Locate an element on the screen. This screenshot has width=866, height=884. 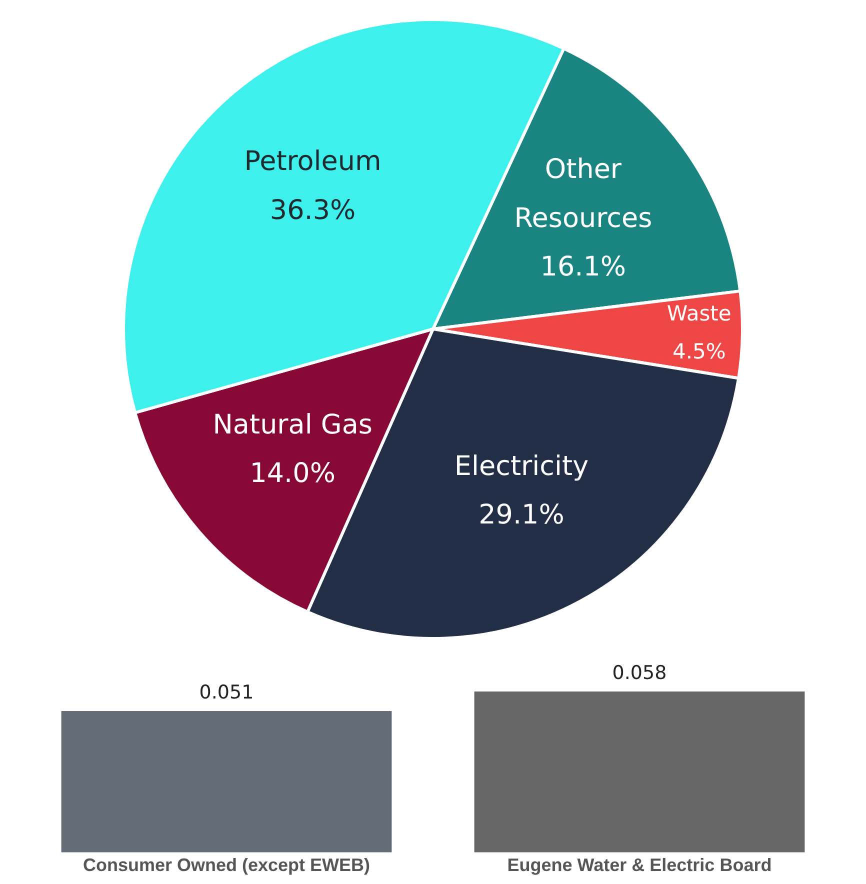
data-label: 16.1% is located at coordinates (583, 266).